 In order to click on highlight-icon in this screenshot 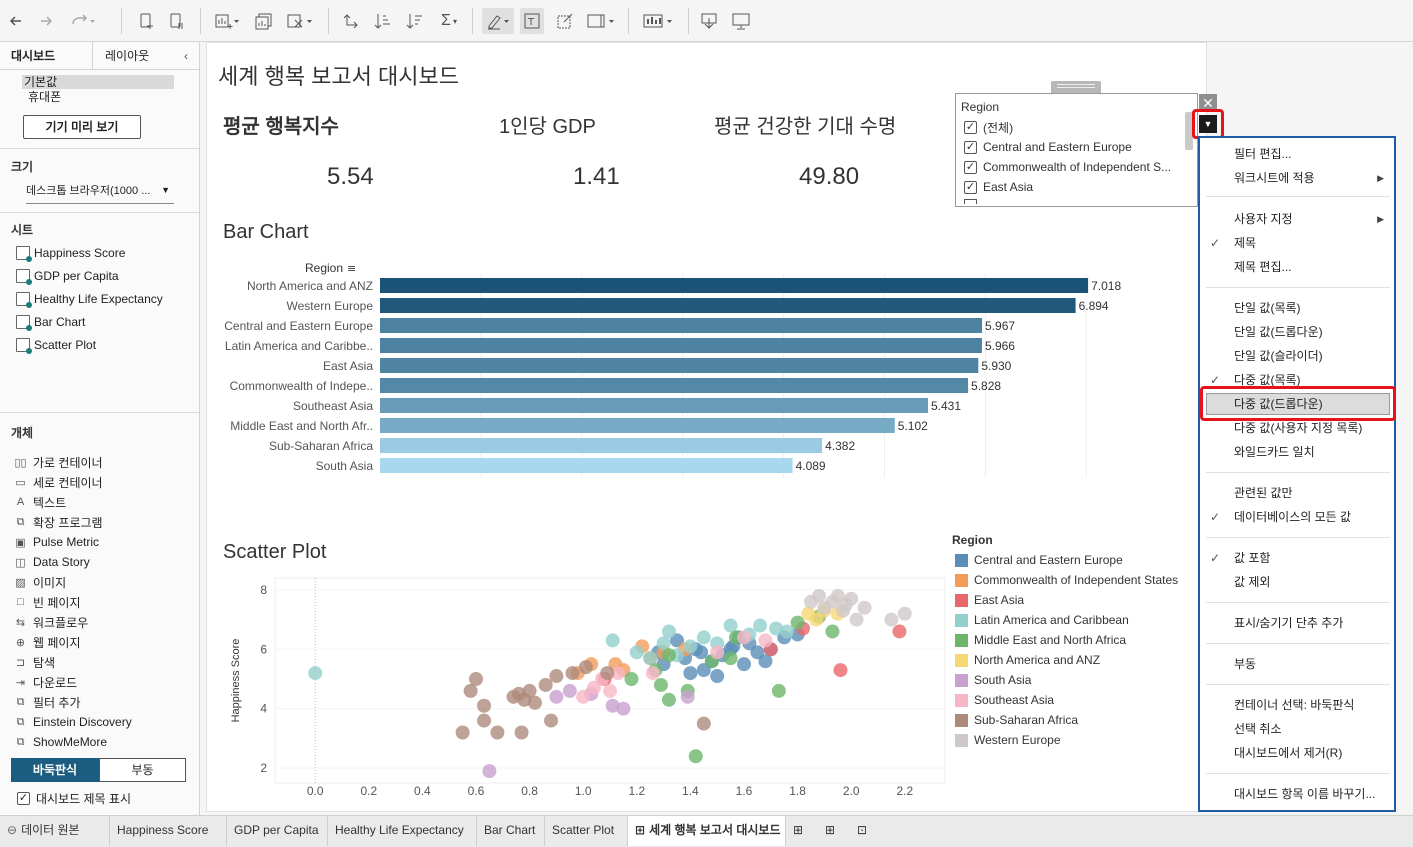, I will do `click(498, 21)`.